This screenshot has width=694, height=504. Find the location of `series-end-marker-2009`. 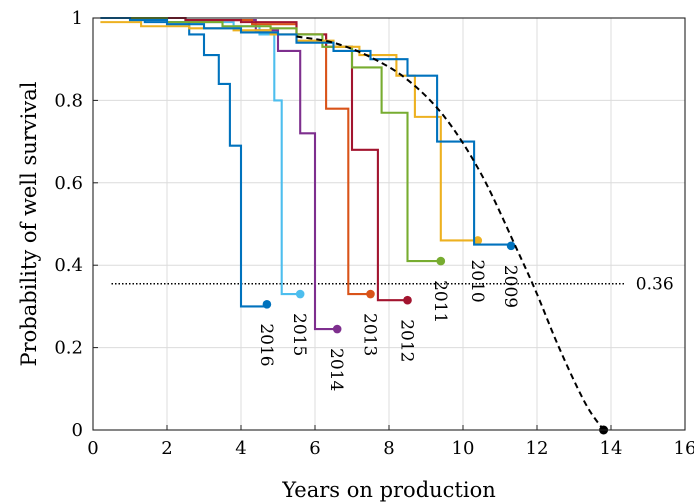

series-end-marker-2009 is located at coordinates (511, 246).